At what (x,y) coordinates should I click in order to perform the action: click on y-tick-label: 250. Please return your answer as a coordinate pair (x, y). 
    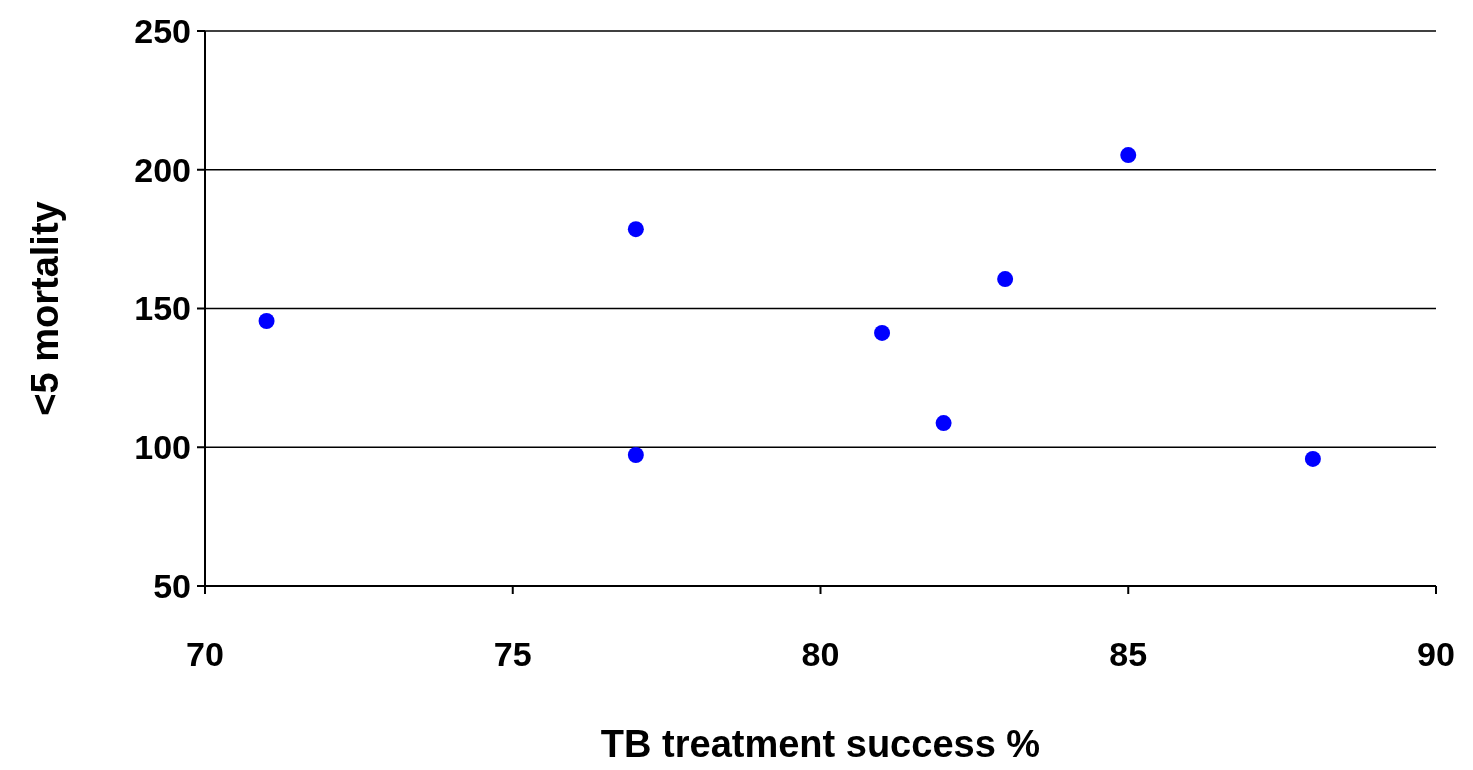
    Looking at the image, I should click on (162, 30).